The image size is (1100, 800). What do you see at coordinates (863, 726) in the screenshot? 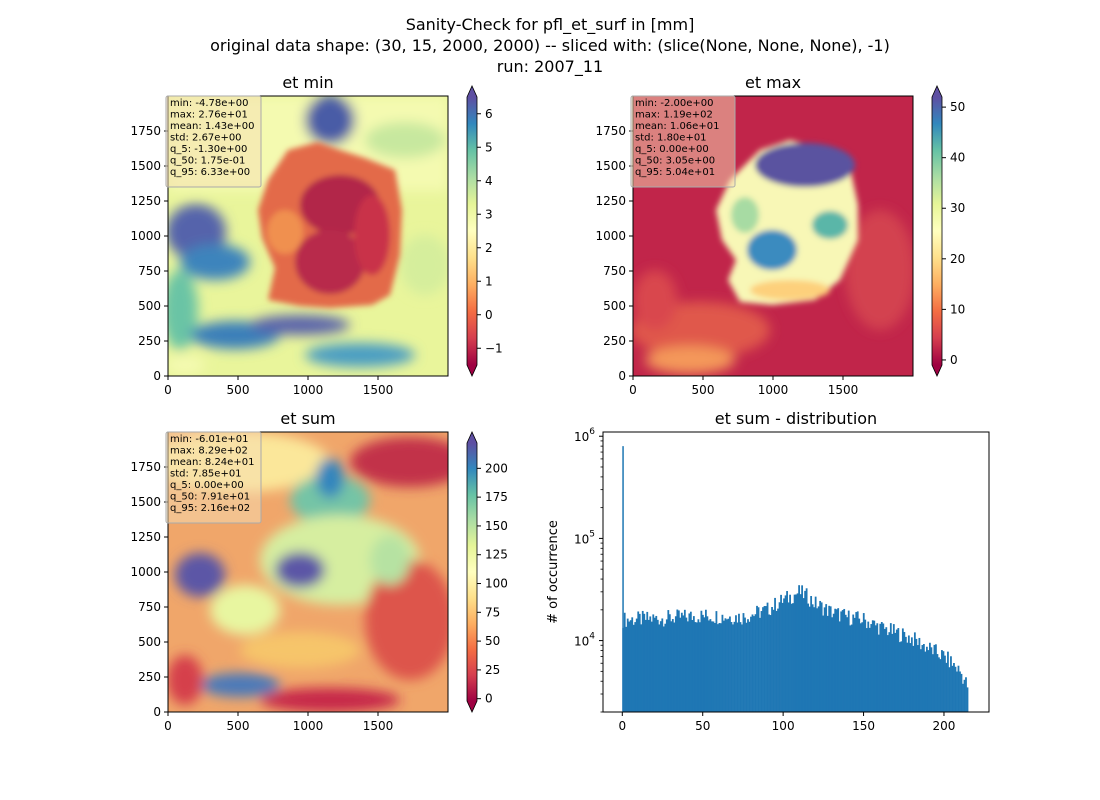
I see `x-tick-label: 150` at bounding box center [863, 726].